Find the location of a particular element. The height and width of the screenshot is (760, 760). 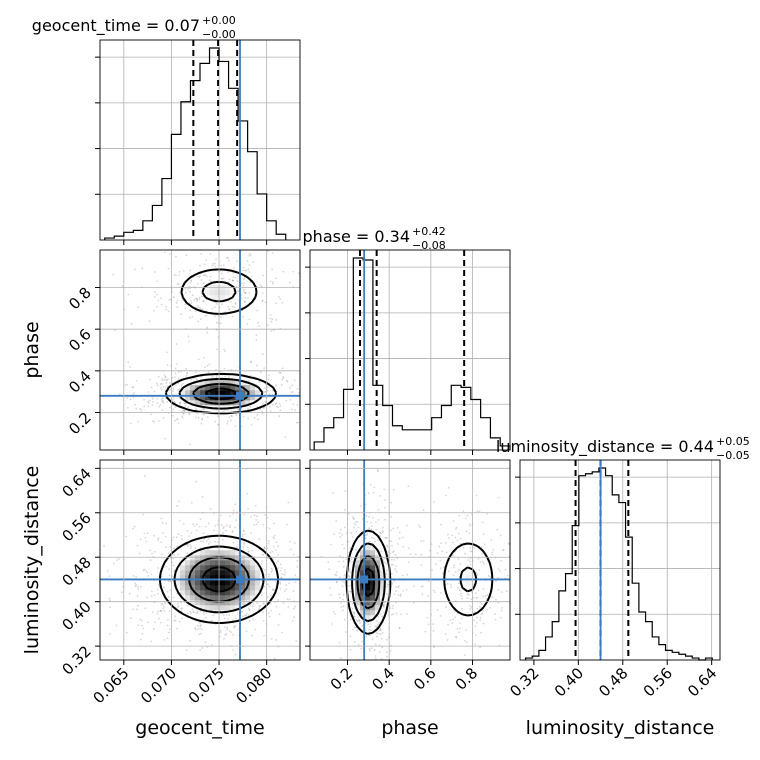

xlabel-luminosity-distance: luminosity_distance is located at coordinates (620, 728).